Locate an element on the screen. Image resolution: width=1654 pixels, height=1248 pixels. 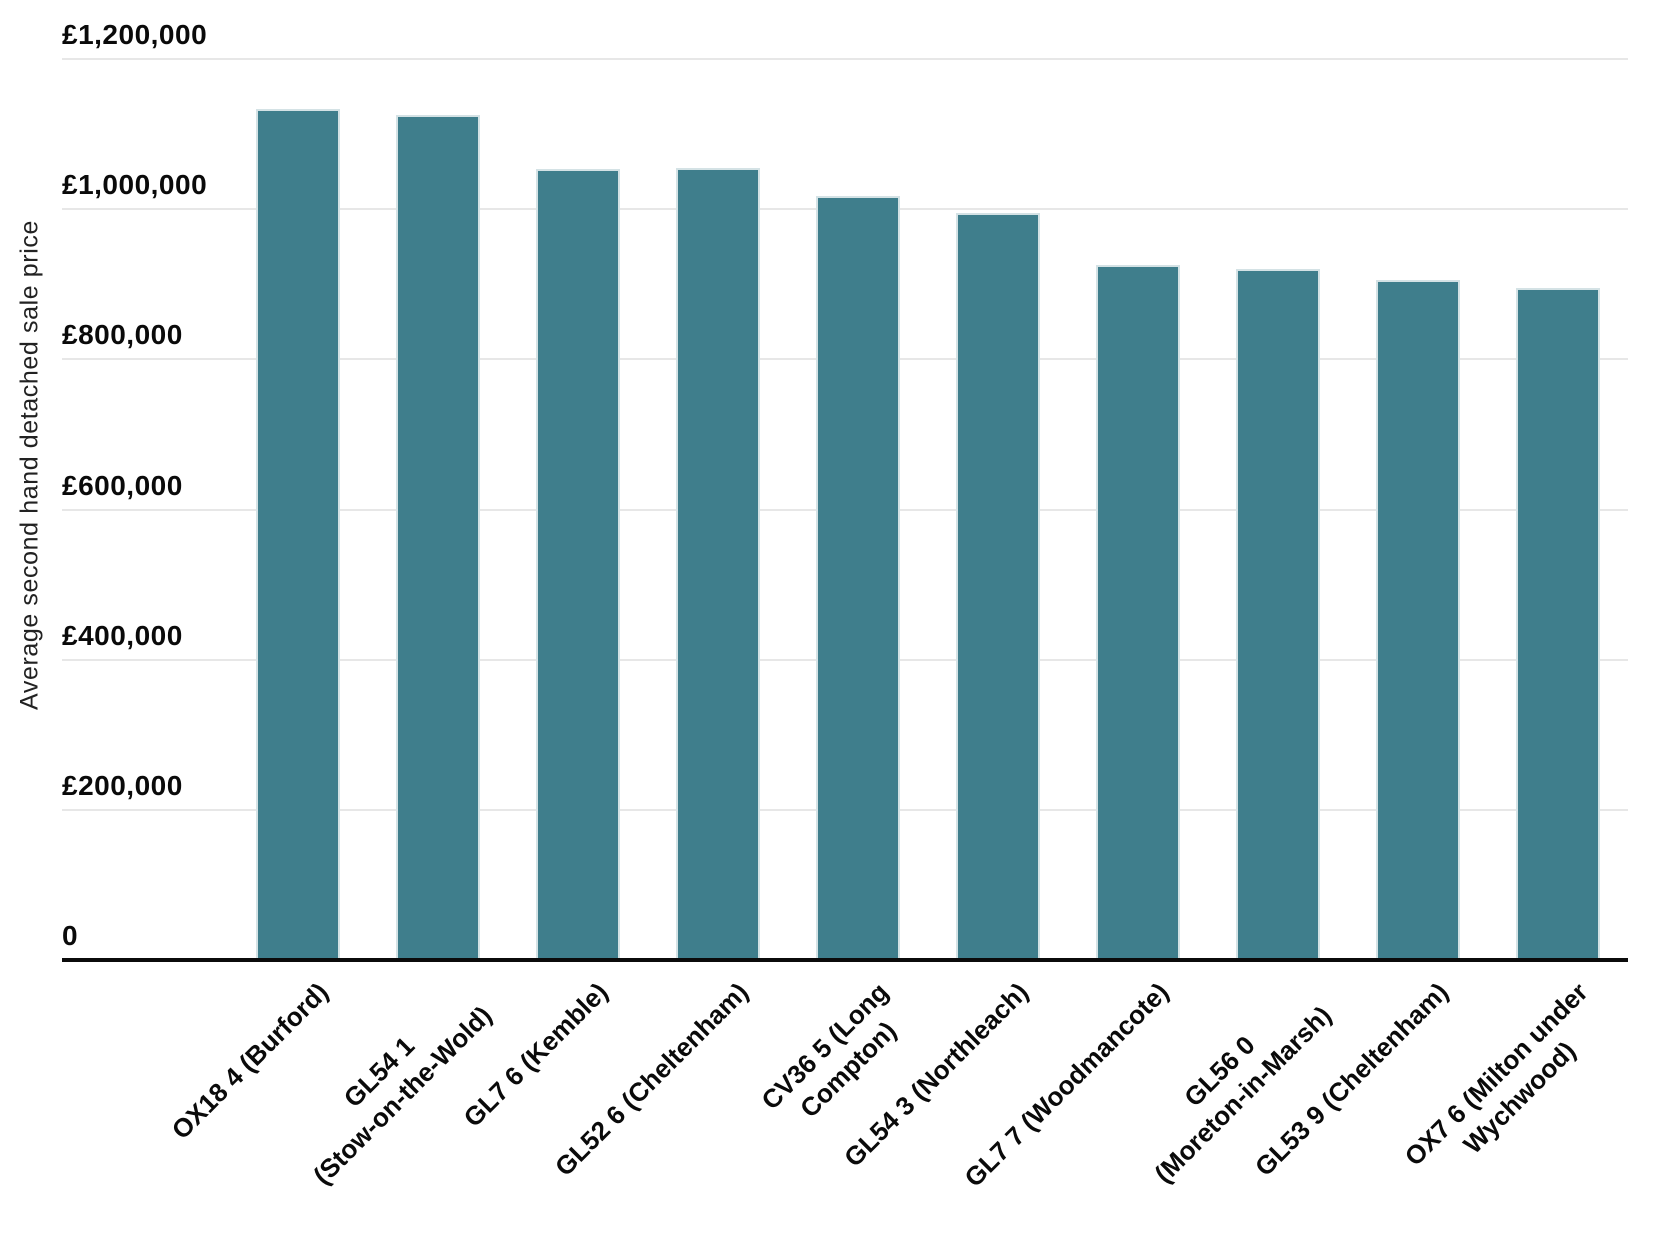
y-tick-label: £200,000 is located at coordinates (122, 785).